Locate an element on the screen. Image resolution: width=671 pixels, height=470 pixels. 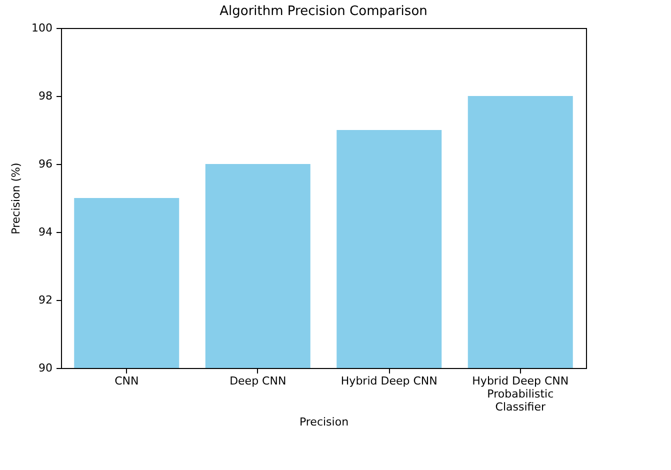
x-tick-label: Deep CNN is located at coordinates (258, 381).